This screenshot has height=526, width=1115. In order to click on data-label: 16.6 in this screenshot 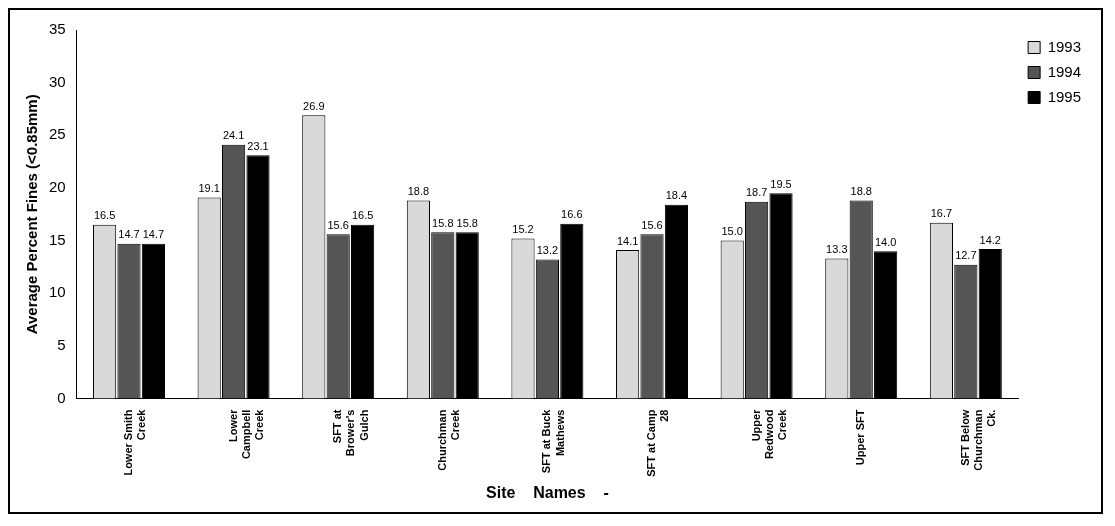, I will do `click(572, 214)`.